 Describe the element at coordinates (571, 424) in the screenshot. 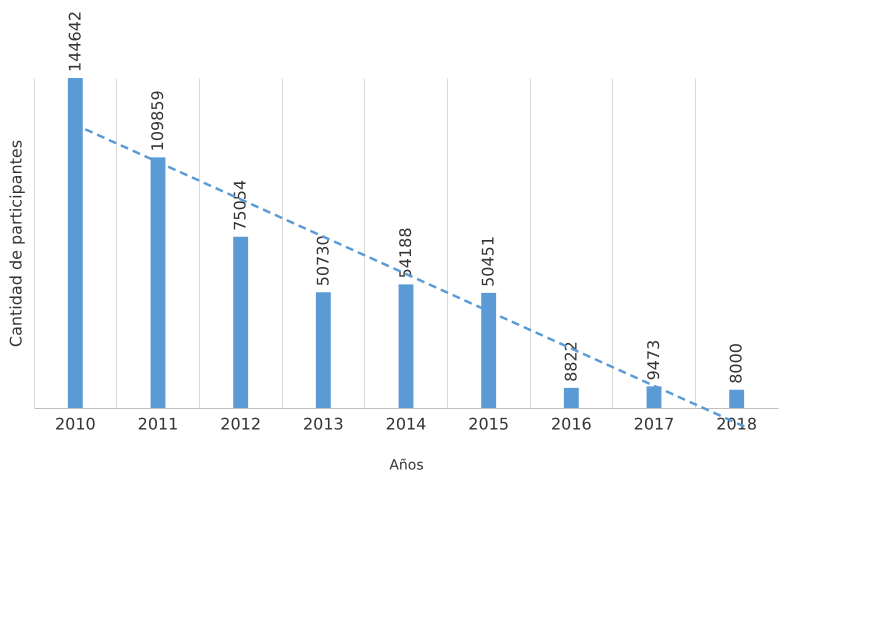

I see `x-tick-label: 2016` at that location.